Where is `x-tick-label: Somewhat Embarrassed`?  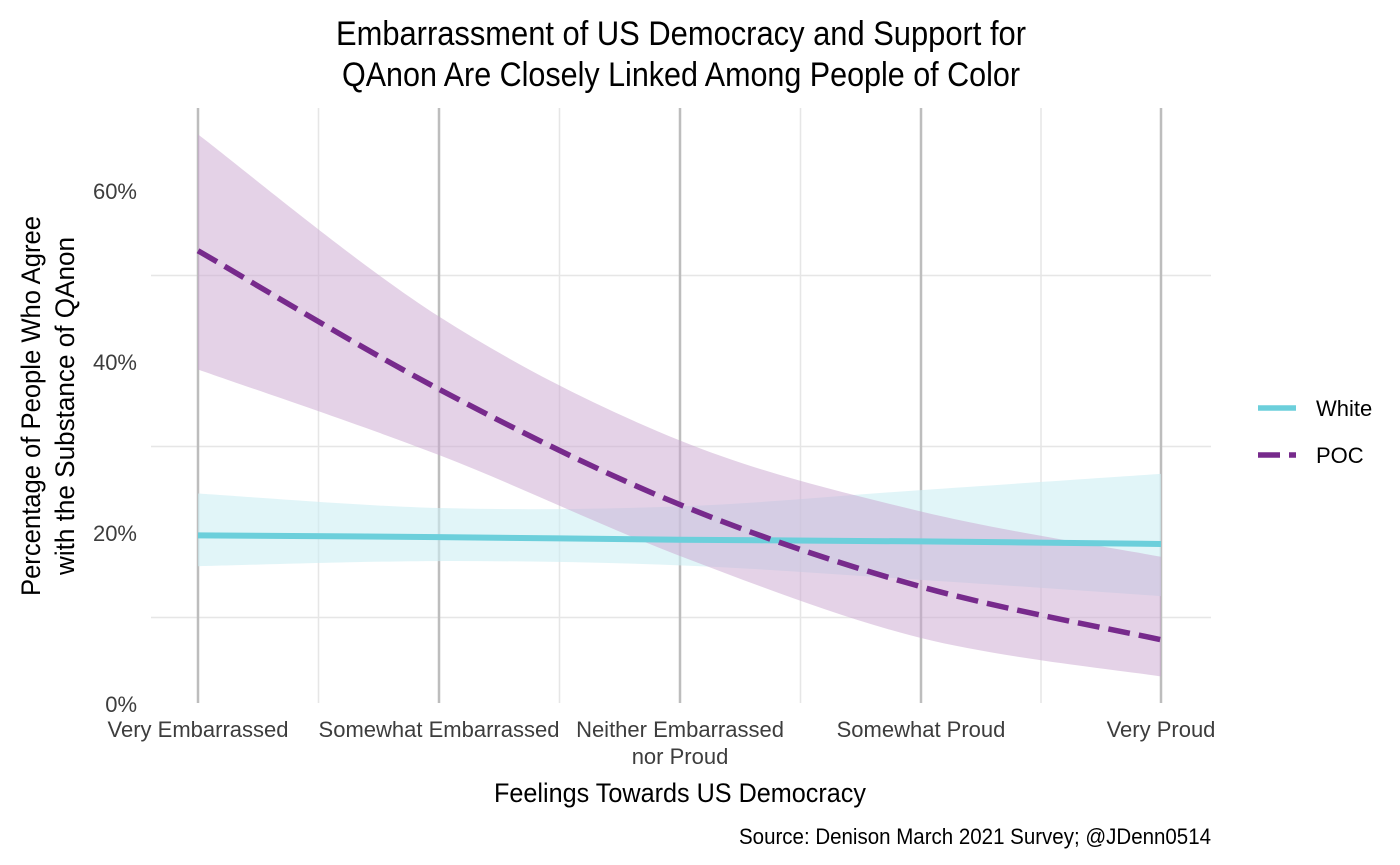
x-tick-label: Somewhat Embarrassed is located at coordinates (439, 729).